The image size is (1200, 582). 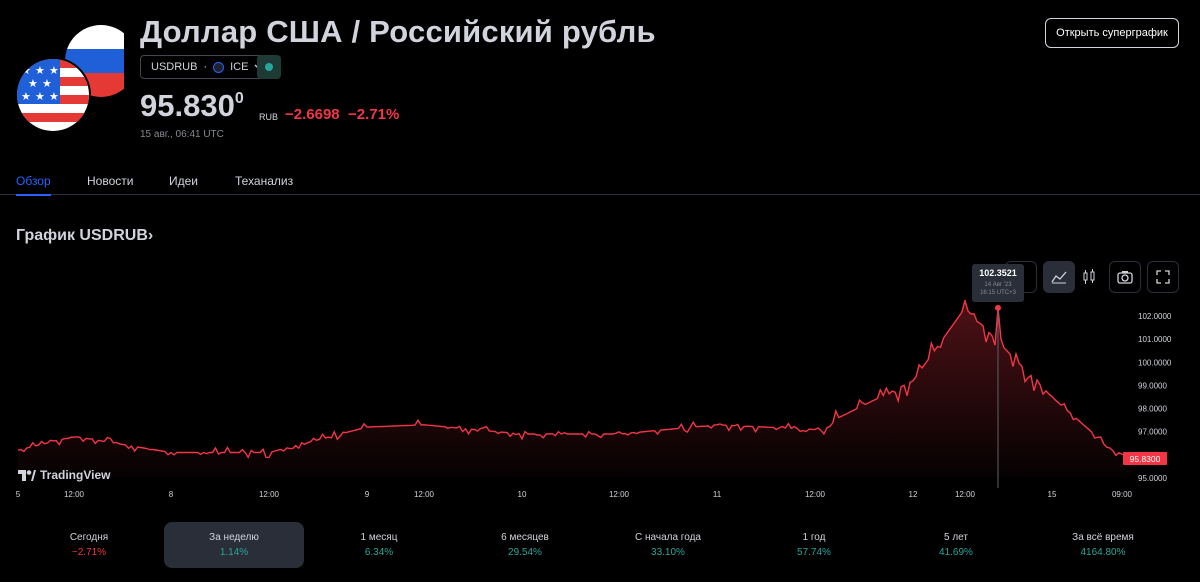 What do you see at coordinates (171, 494) in the screenshot?
I see `x-tick-label: 8` at bounding box center [171, 494].